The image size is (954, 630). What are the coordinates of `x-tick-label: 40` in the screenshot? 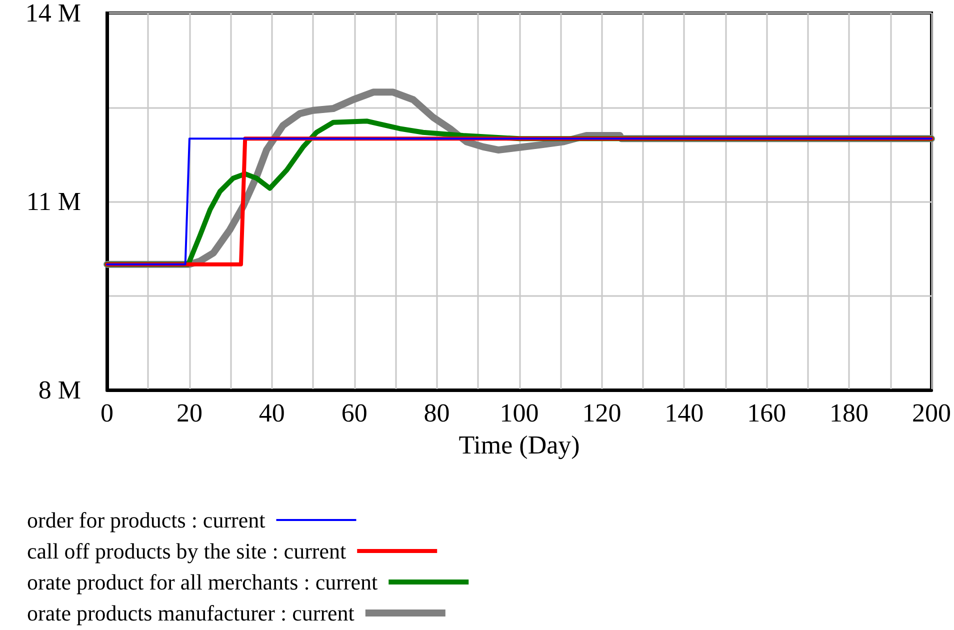 It's located at (271, 413).